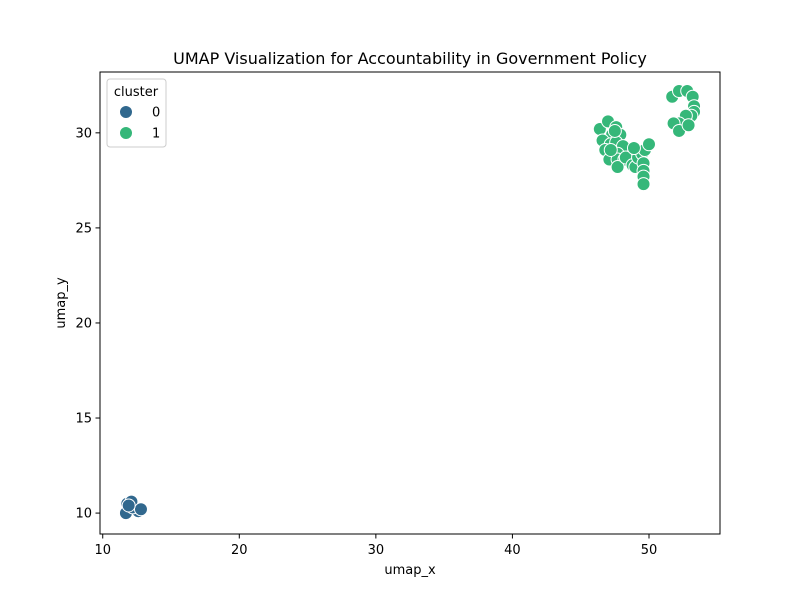 Image resolution: width=800 pixels, height=604 pixels. I want to click on y-tick-label: 25, so click(83, 228).